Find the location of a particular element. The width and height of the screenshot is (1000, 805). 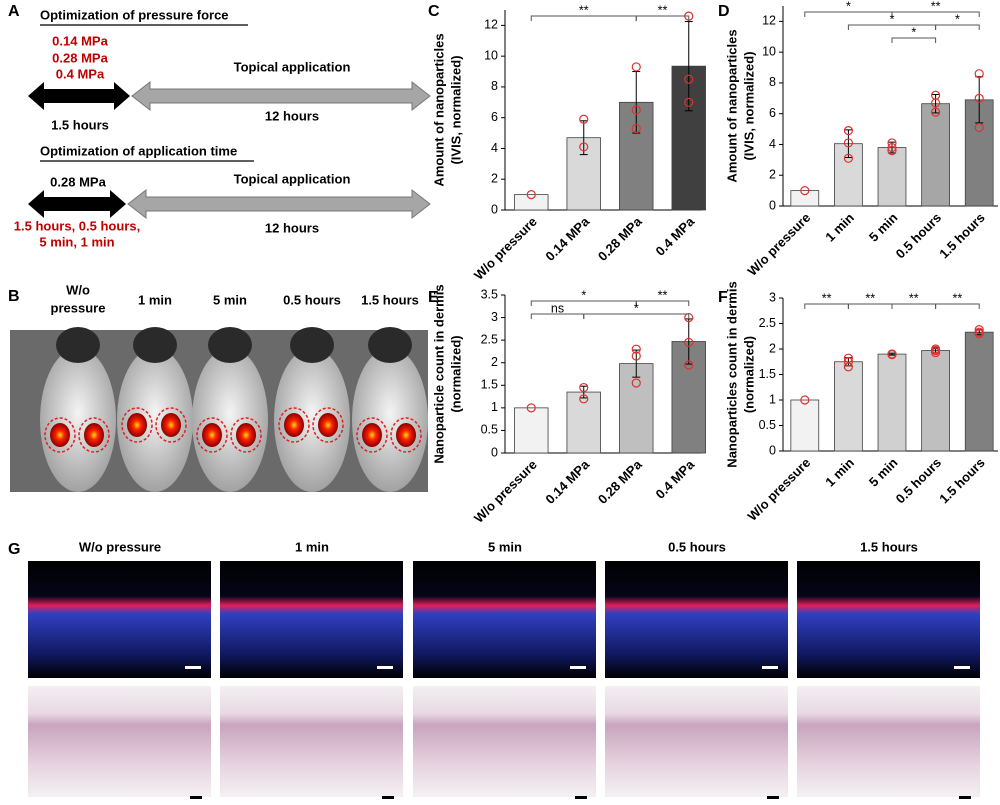

condition-label: W/o is located at coordinates (78, 289).